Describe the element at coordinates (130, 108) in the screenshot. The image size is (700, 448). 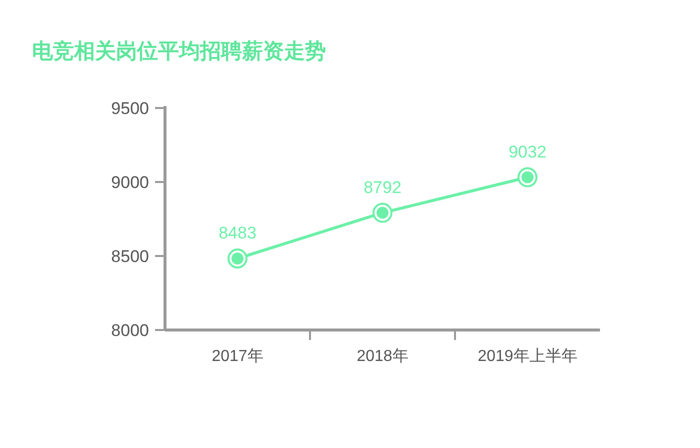
I see `y-tick-label: 9500` at that location.